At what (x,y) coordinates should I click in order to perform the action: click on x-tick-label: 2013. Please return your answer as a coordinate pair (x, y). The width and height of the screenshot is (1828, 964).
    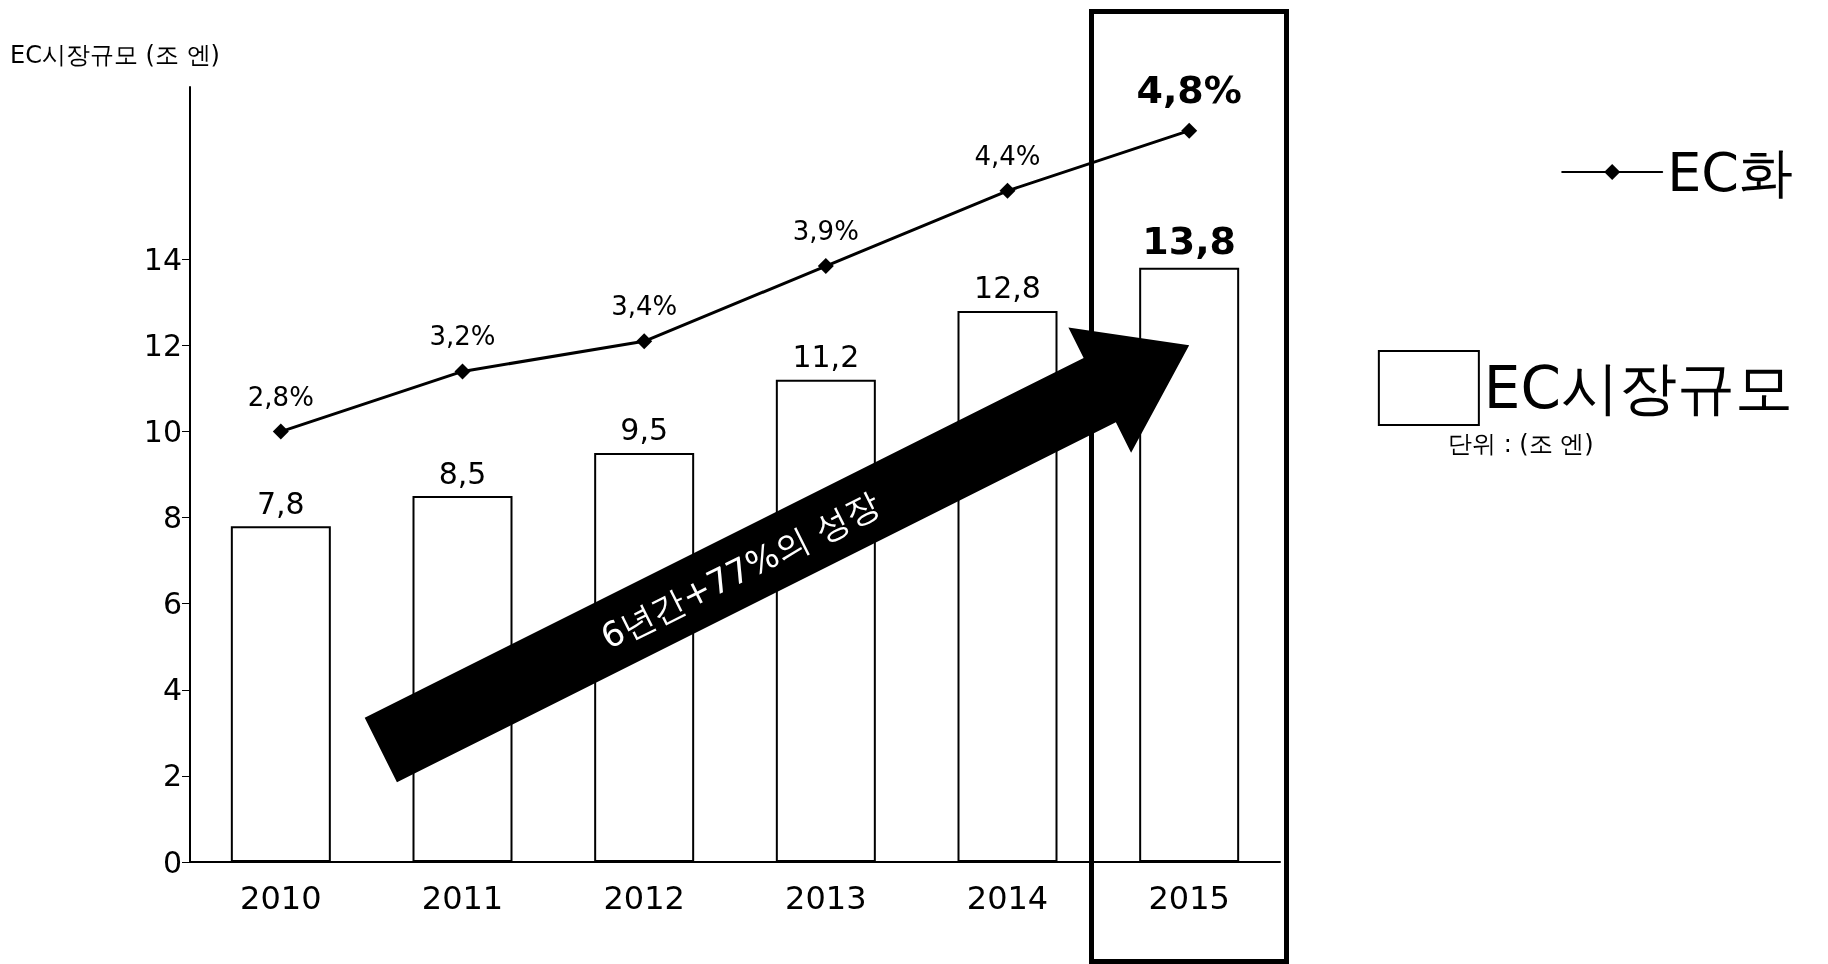
    Looking at the image, I should click on (826, 898).